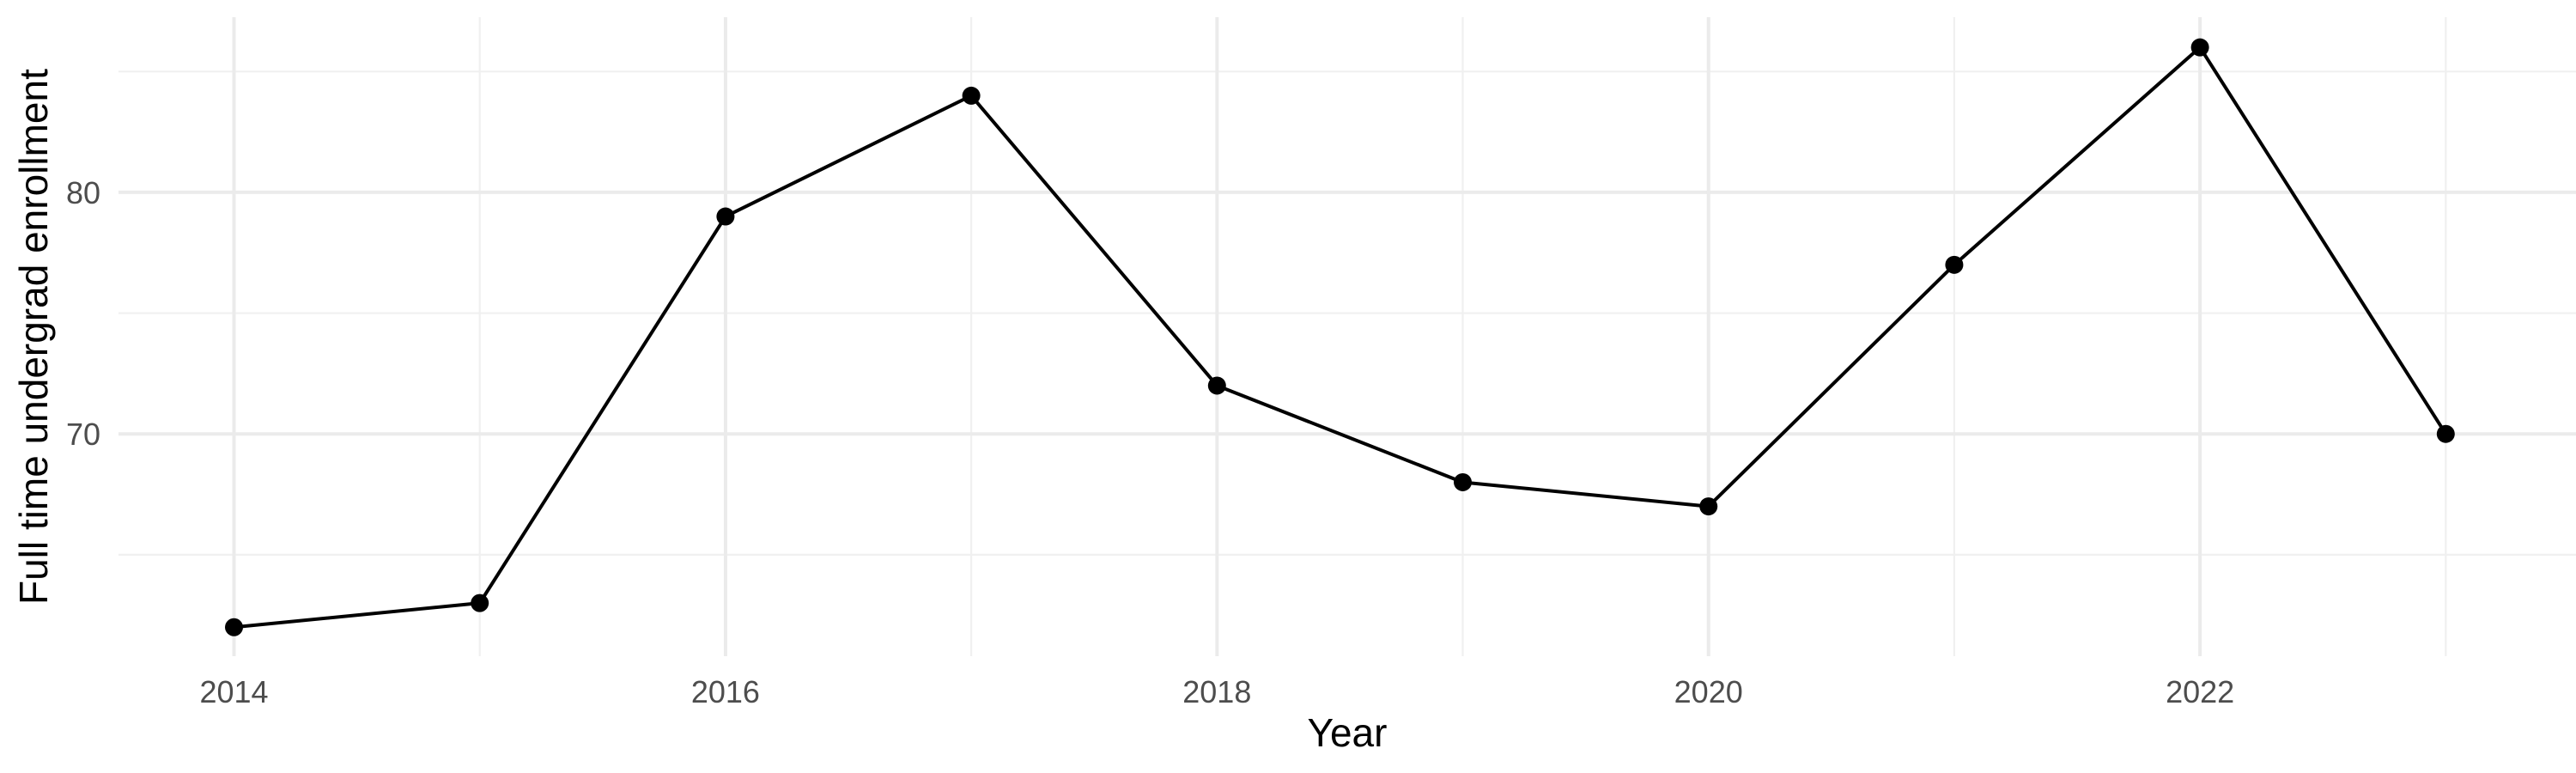 This screenshot has height=773, width=2576. Describe the element at coordinates (33, 337) in the screenshot. I see `y-axis-title: Full time undergrad enrollment` at that location.